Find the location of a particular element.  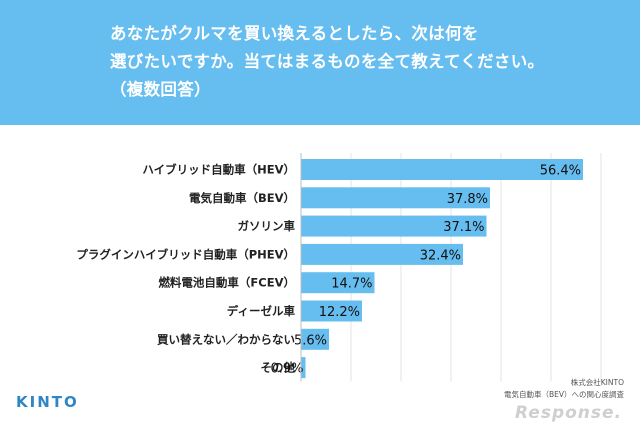

value-label: 37.8% is located at coordinates (467, 199).